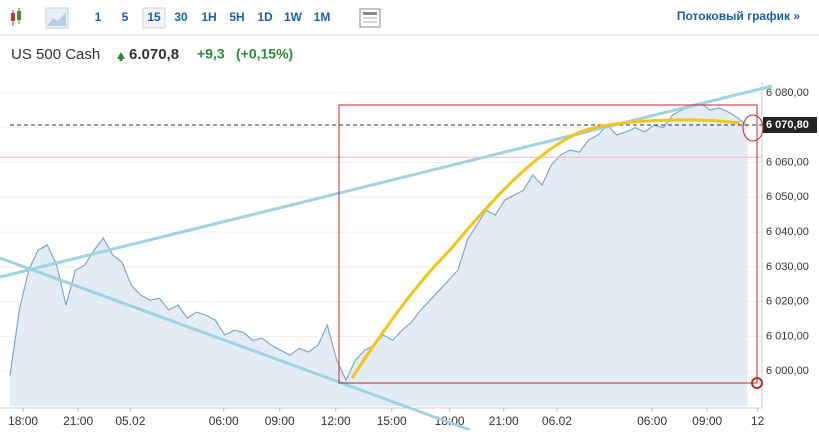 The height and width of the screenshot is (435, 819). I want to click on change-percent: (+0,15%), so click(264, 54).